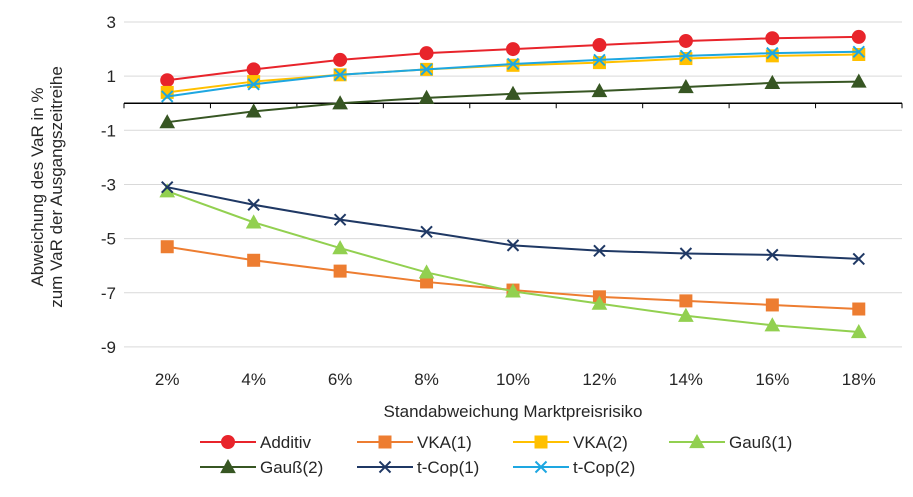 Image resolution: width=913 pixels, height=497 pixels. Describe the element at coordinates (111, 76) in the screenshot. I see `y-tick-label: 1` at that location.